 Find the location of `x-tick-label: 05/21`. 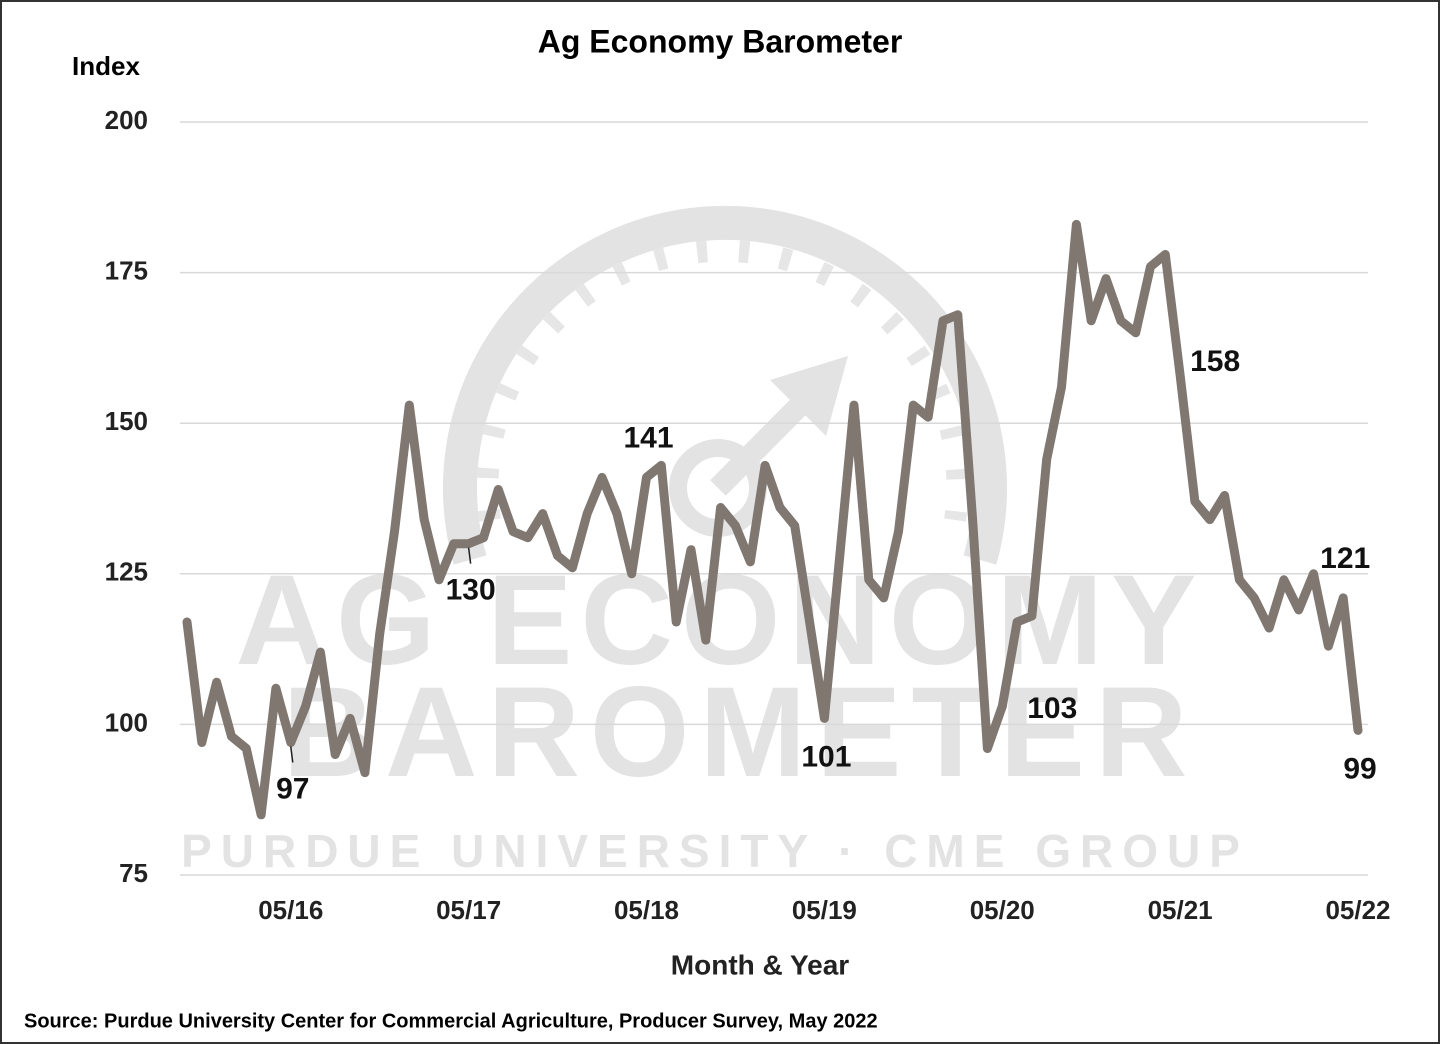

x-tick-label: 05/21 is located at coordinates (1180, 910).